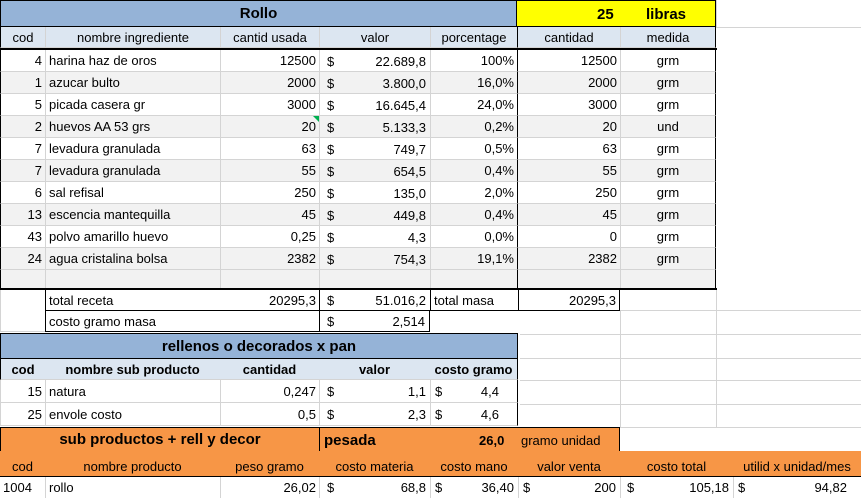 Image resolution: width=861 pixels, height=499 pixels. What do you see at coordinates (22, 237) in the screenshot?
I see `ingredient-cod: 43` at bounding box center [22, 237].